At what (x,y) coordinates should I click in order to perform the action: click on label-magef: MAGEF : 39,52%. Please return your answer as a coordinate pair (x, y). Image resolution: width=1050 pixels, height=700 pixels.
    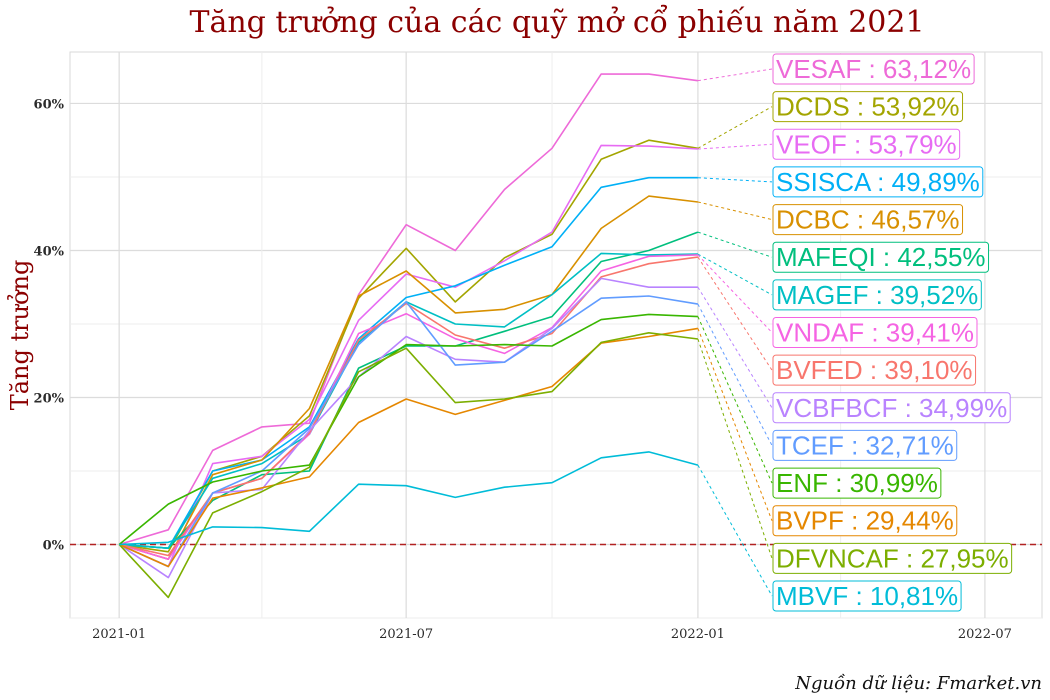
    Looking at the image, I should click on (877, 295).